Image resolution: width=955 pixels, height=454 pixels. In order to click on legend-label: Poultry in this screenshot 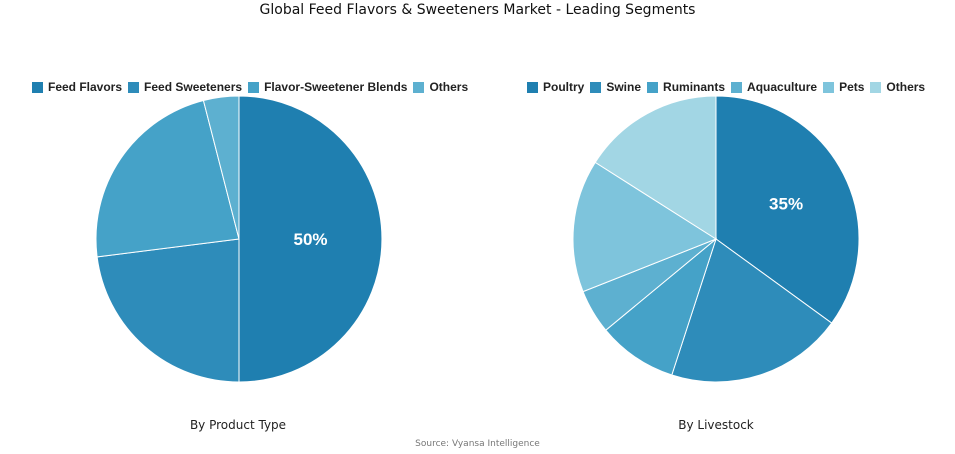, I will do `click(564, 87)`.